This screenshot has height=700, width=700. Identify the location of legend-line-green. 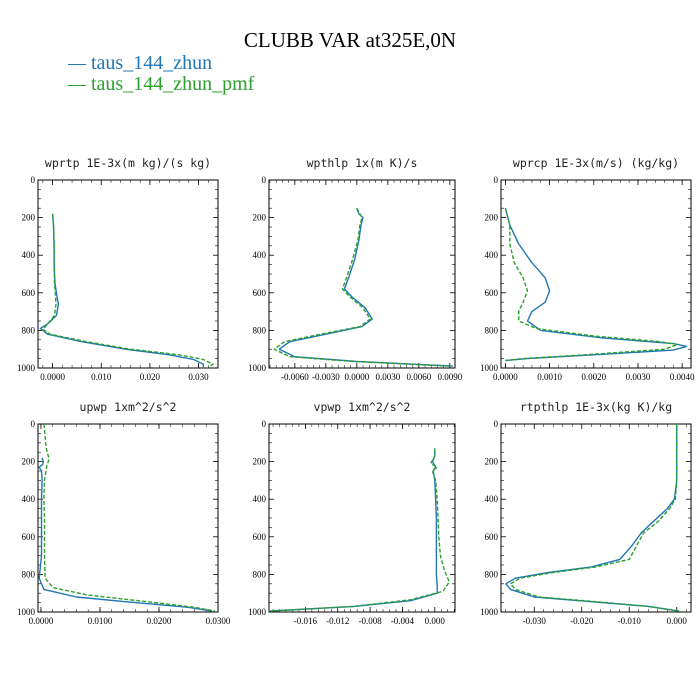
(77, 85).